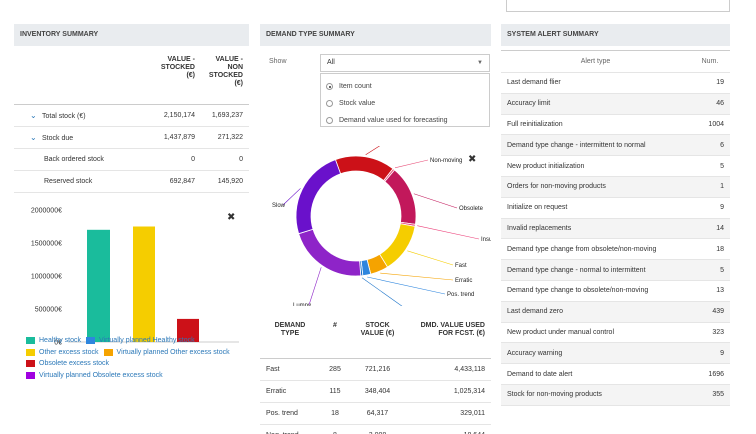  Describe the element at coordinates (131, 35) in the screenshot. I see `inventory-title: INVENTORY SUMMARY` at that location.